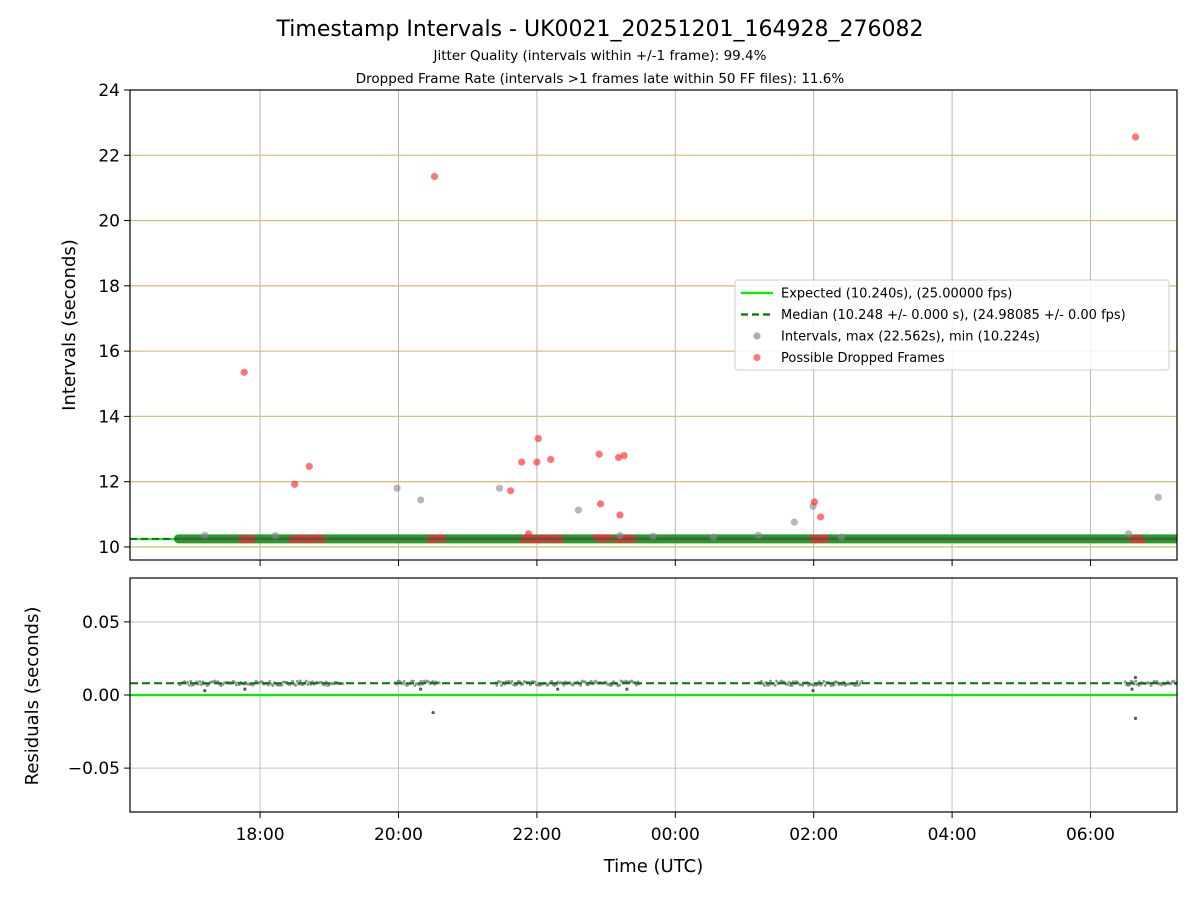 This screenshot has height=900, width=1200. What do you see at coordinates (69, 325) in the screenshot?
I see `top-y-axis-label: Intervals (seconds)` at bounding box center [69, 325].